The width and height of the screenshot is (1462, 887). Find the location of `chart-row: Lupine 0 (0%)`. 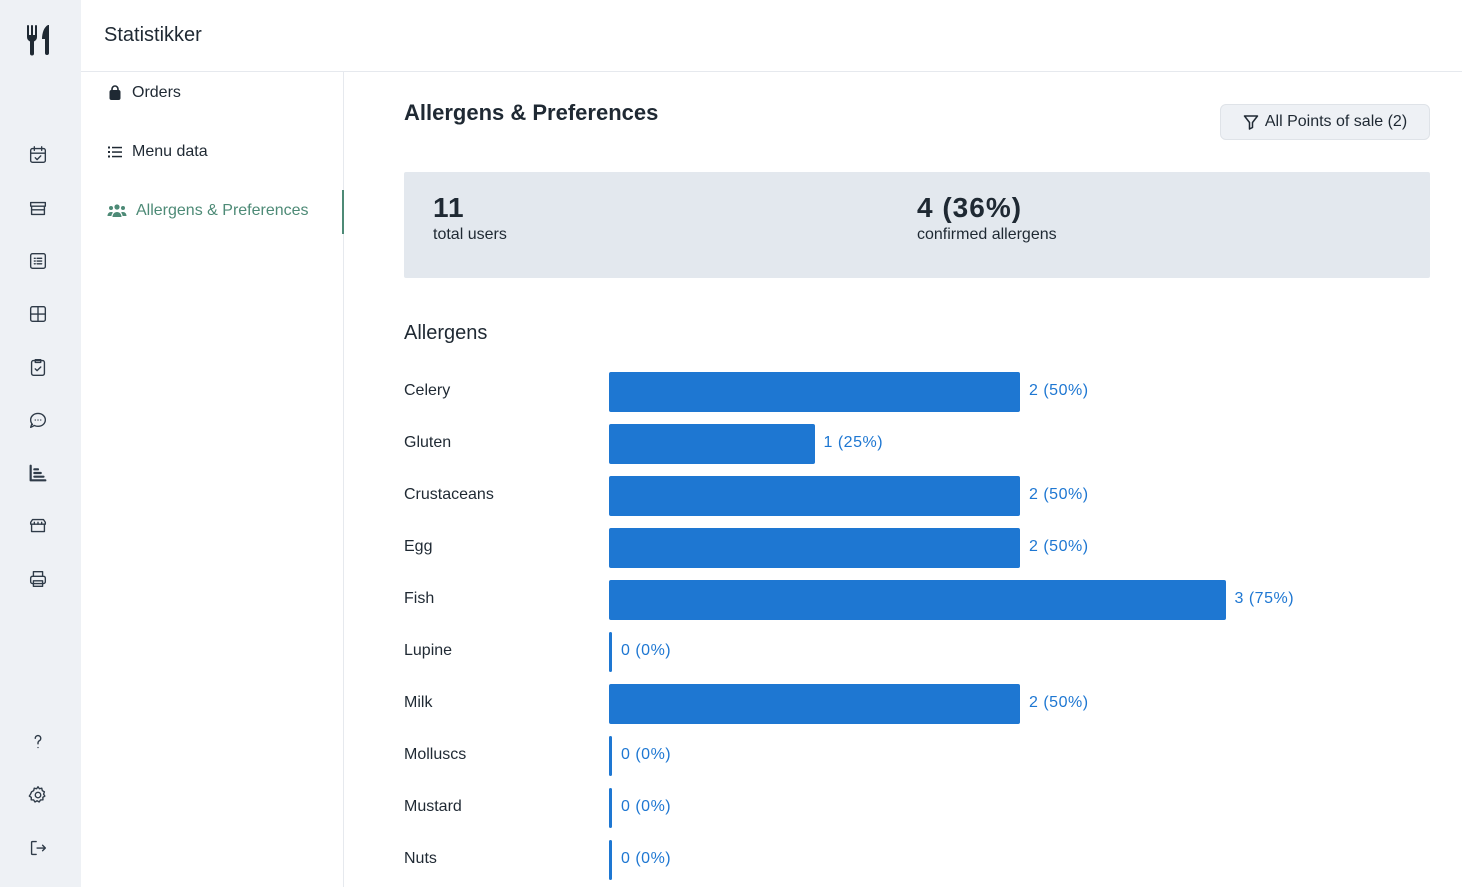

chart-row: Lupine 0 (0%) is located at coordinates (917, 652).